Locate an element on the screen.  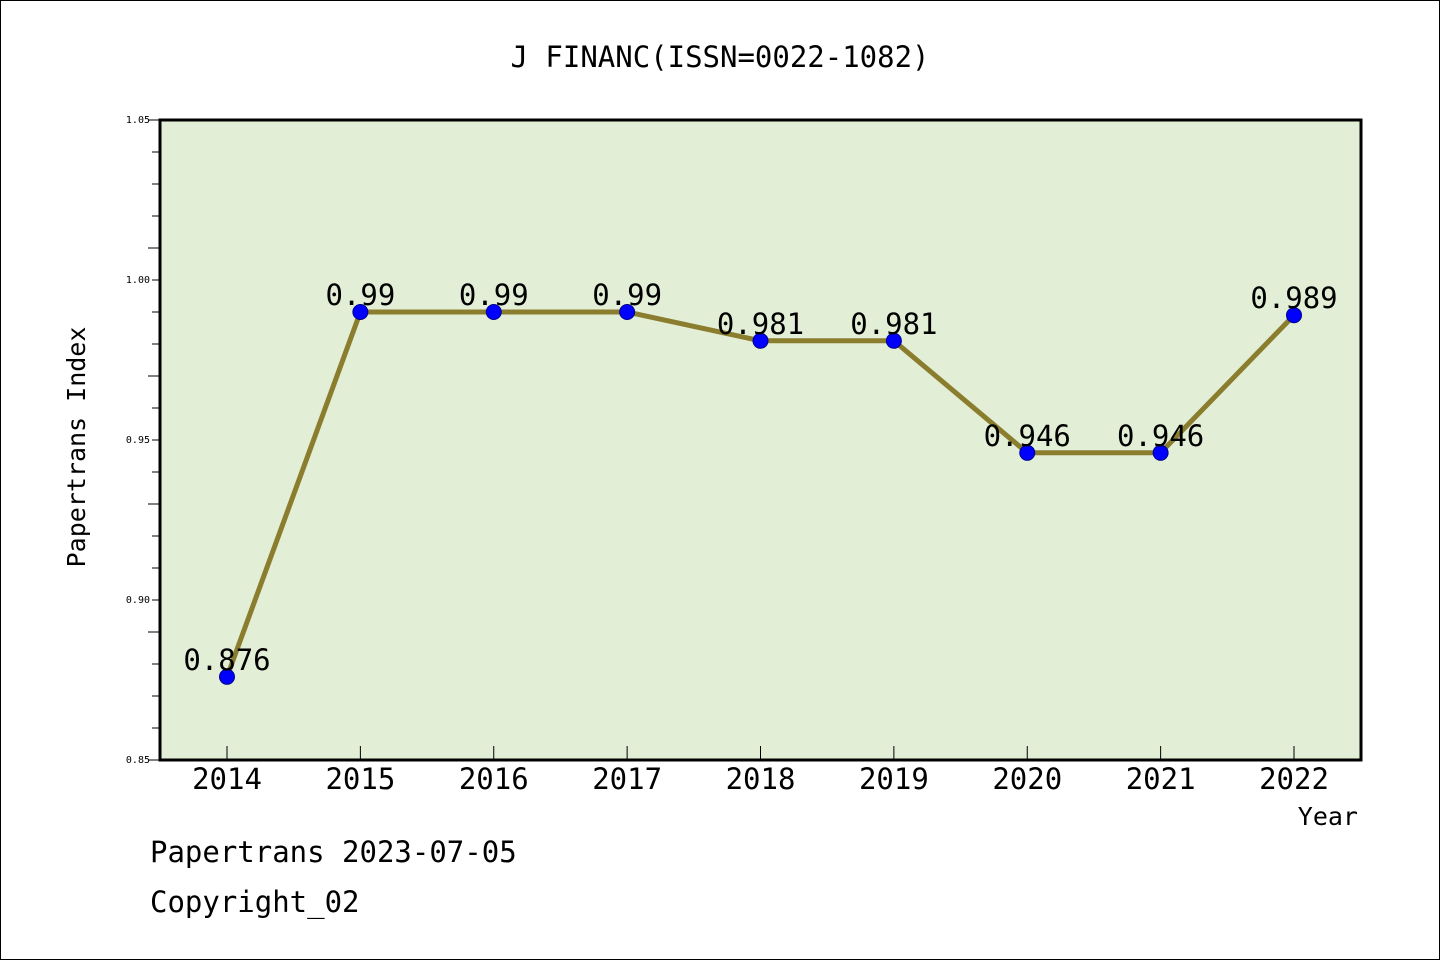
footer-copyright: Copyright_02 is located at coordinates (255, 902).